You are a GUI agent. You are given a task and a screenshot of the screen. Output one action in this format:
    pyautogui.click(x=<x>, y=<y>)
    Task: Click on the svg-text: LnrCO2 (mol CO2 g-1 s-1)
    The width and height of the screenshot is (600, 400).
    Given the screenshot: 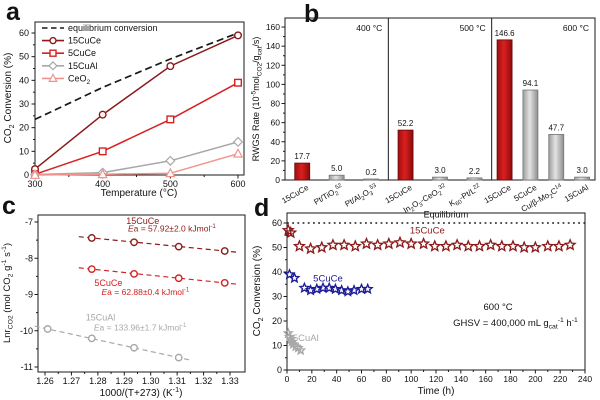 What is the action you would take?
    pyautogui.click(x=7, y=293)
    